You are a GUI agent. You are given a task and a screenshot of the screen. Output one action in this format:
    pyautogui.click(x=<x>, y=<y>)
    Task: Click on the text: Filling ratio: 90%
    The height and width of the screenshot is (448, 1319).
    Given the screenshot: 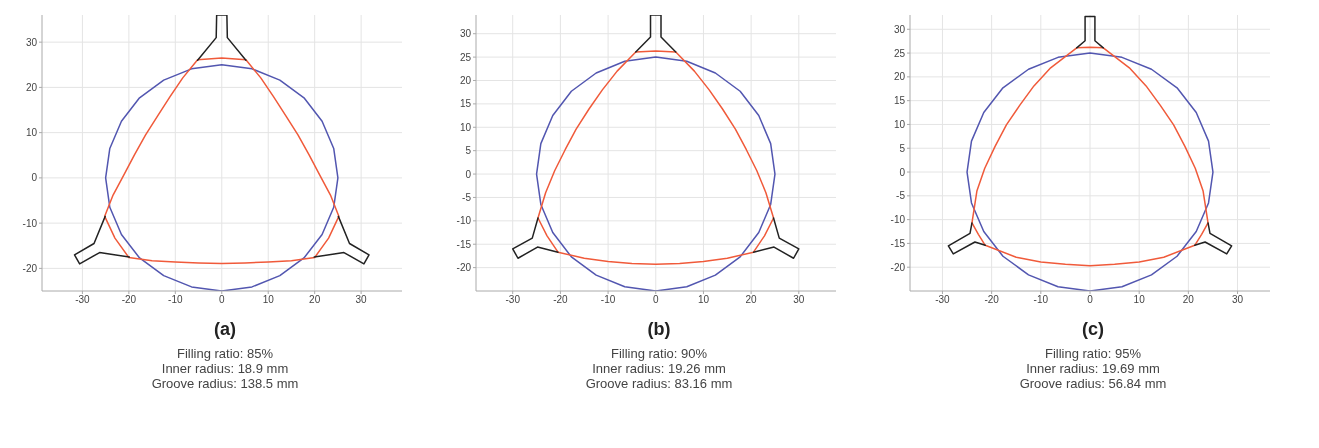 What is the action you would take?
    pyautogui.click(x=659, y=353)
    